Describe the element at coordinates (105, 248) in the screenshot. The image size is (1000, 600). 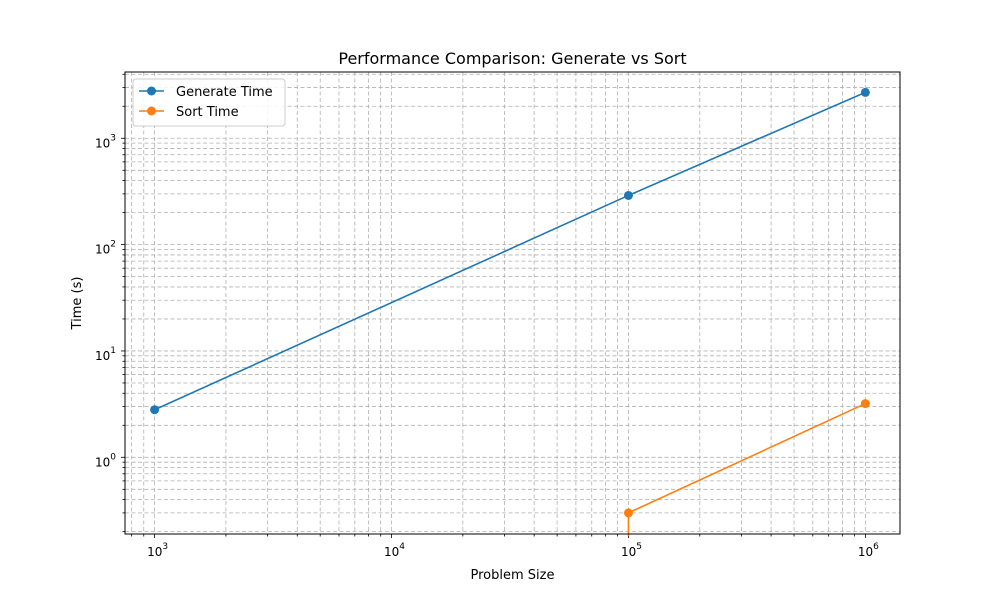
I see `y-tick-label: 10²` at that location.